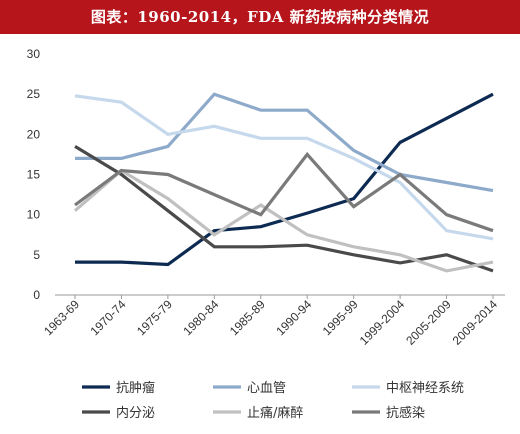 This screenshot has width=520, height=434. Describe the element at coordinates (108, 317) in the screenshot. I see `x-tick-label: 1970-74` at that location.